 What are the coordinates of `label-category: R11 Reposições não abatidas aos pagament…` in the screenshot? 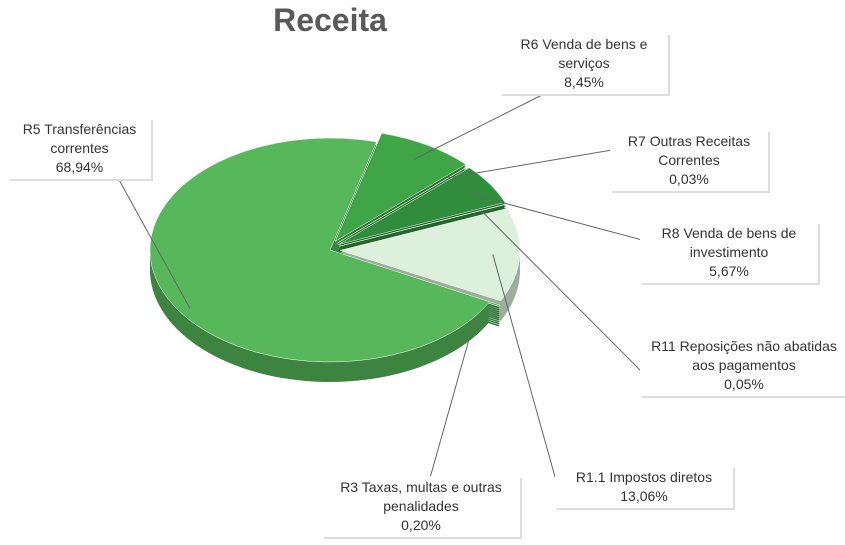 It's located at (744, 355).